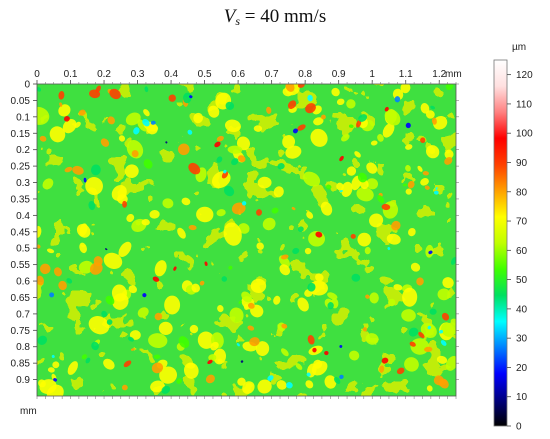 This screenshot has height=439, width=550. I want to click on title-symbol: V, so click(229, 16).